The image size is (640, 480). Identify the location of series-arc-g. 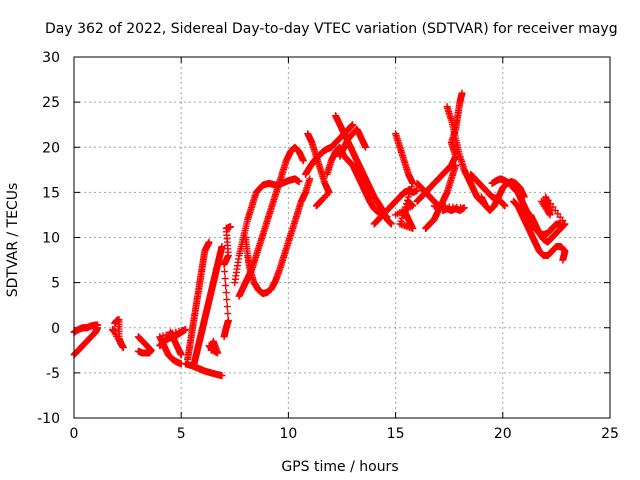
(203, 370).